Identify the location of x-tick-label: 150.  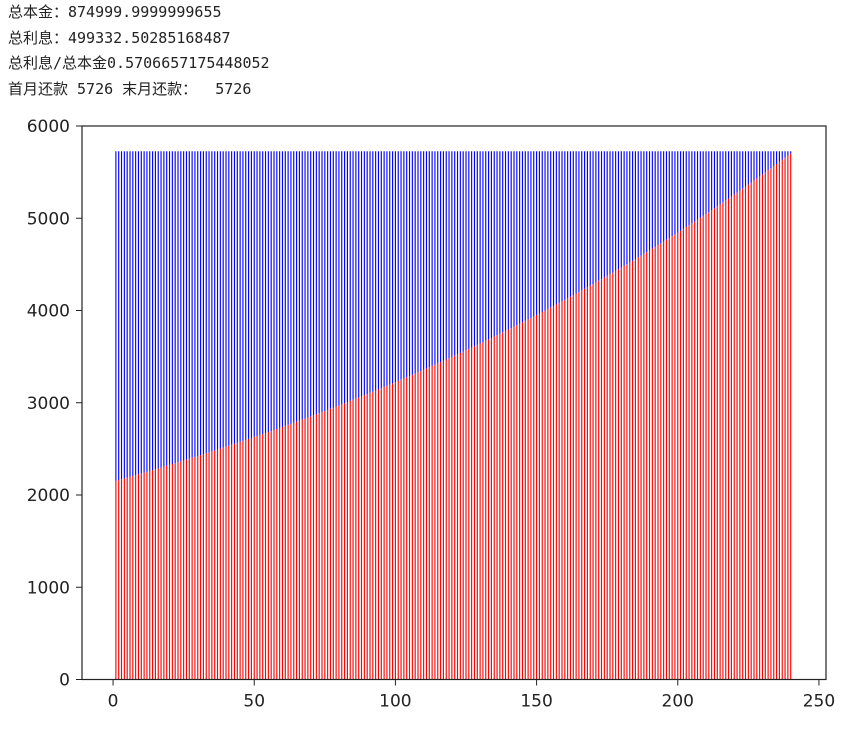
(536, 702).